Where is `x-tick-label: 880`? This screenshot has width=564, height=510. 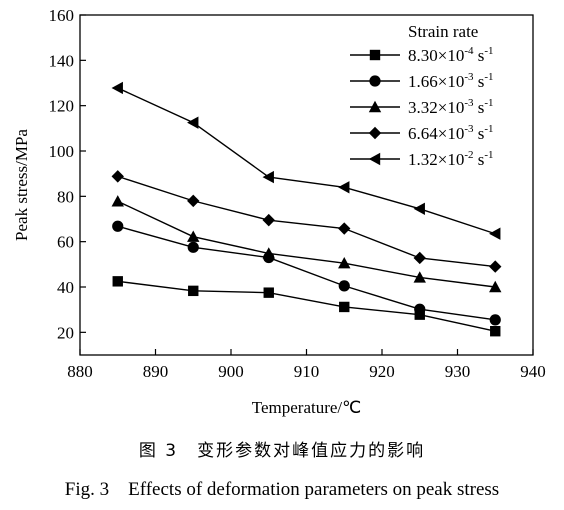 x-tick-label: 880 is located at coordinates (80, 371).